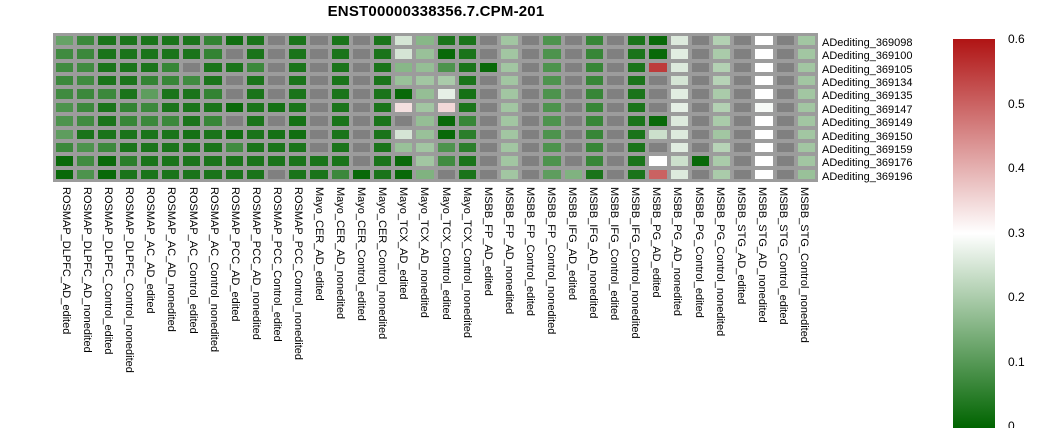 The width and height of the screenshot is (1059, 428). I want to click on column-label: MSBB_PG_AD_nonedited, so click(677, 252).